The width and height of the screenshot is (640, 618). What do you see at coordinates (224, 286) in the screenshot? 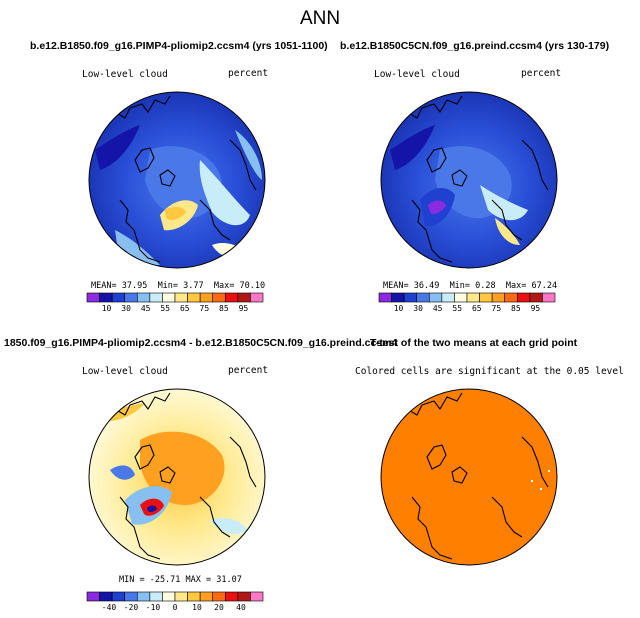
I see `panel-1-max-label: Max=` at bounding box center [224, 286].